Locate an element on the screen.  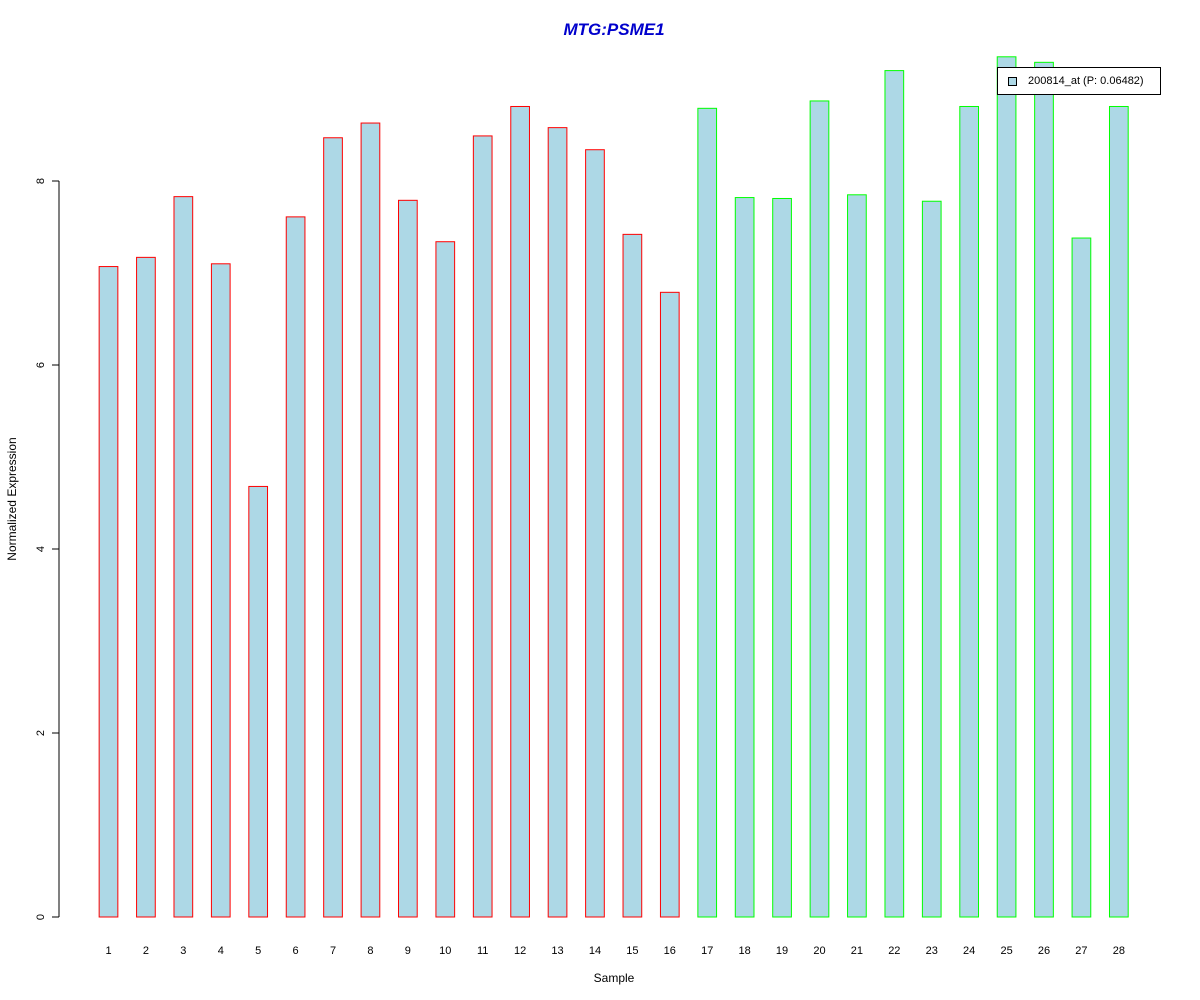
x-tick-label: 3 is located at coordinates (183, 951).